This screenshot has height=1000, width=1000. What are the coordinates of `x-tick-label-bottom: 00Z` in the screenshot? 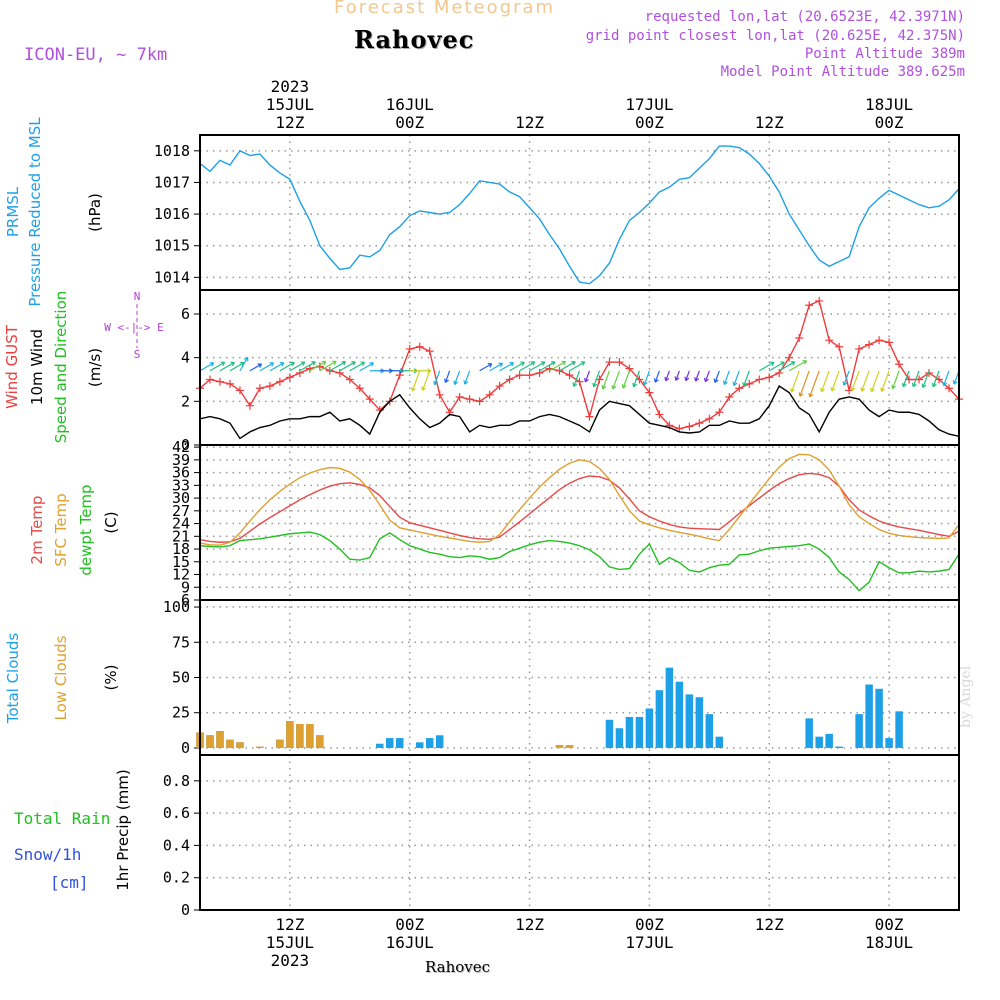 It's located at (409, 924).